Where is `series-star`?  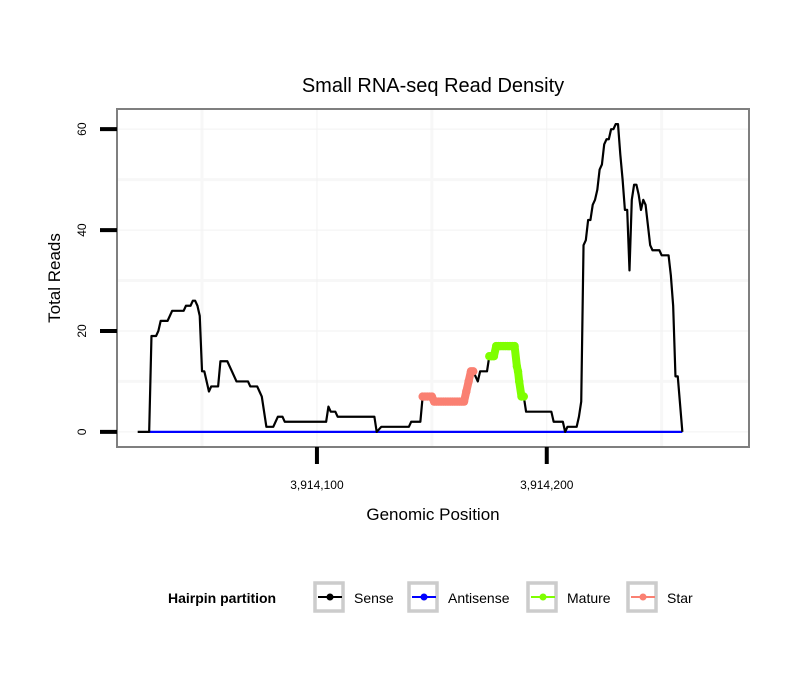 series-star is located at coordinates (448, 386).